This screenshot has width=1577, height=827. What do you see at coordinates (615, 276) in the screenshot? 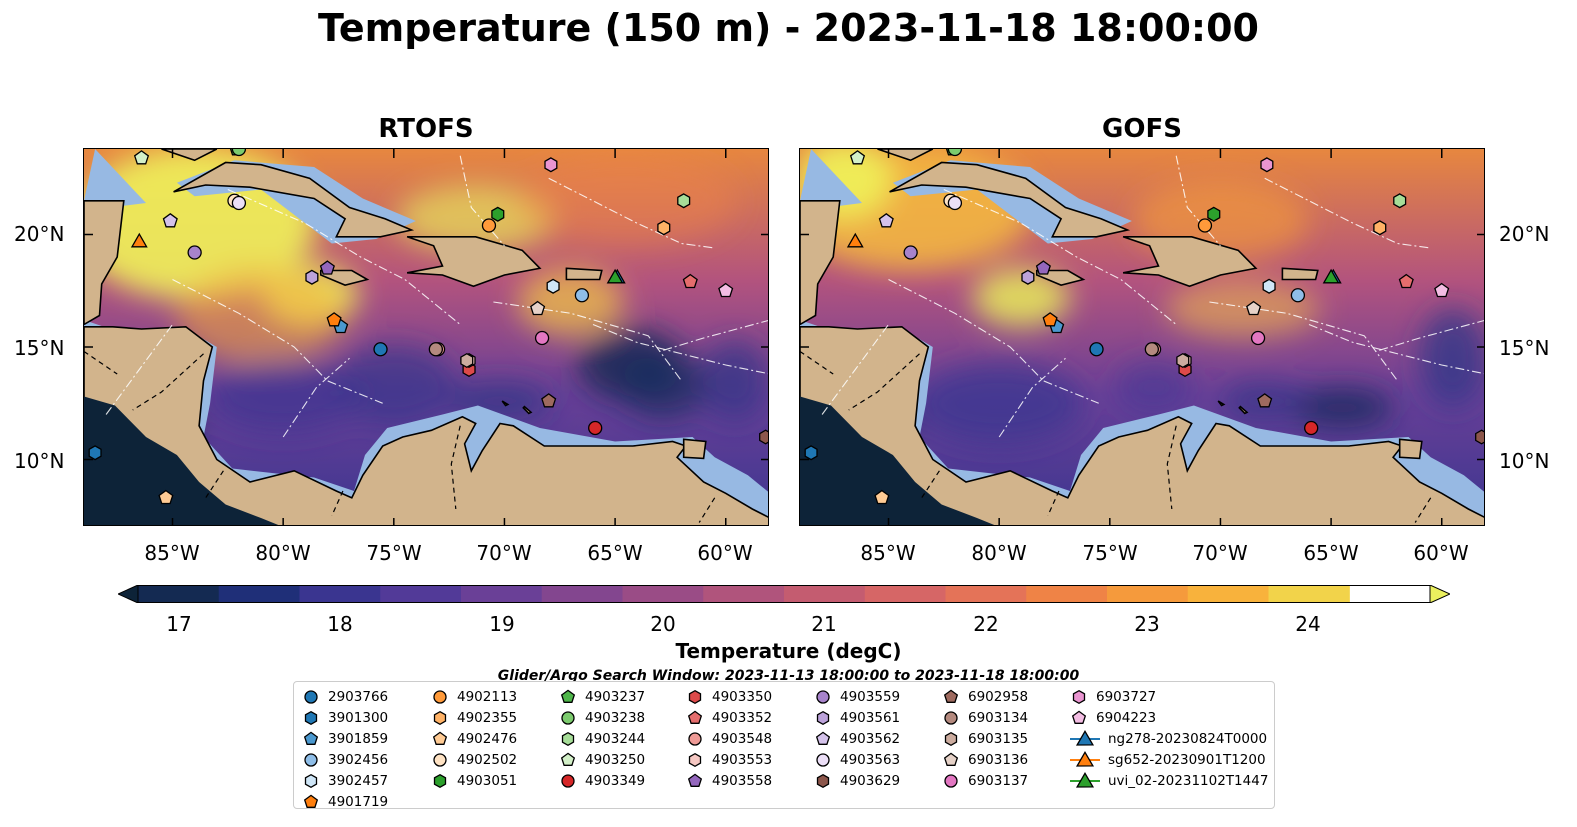
I see `platform-uvi_02-20231102T1447-rtofs` at bounding box center [615, 276].